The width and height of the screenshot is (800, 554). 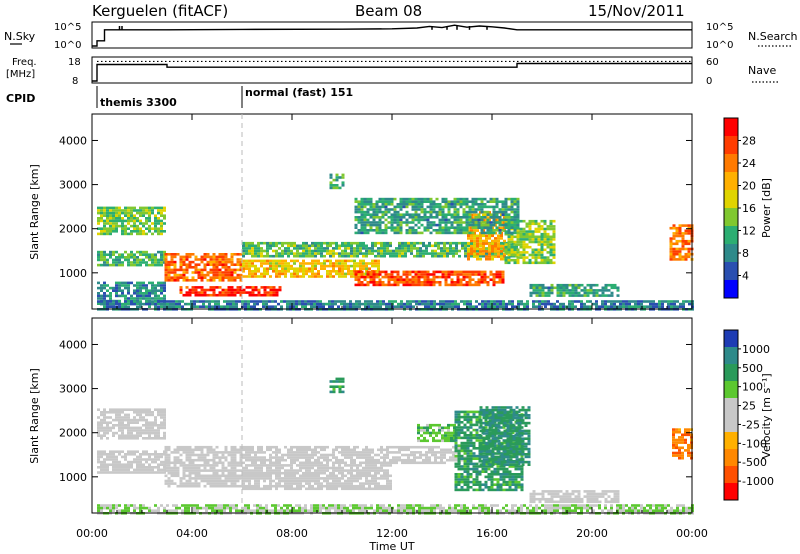 I want to click on colorbar-tick-label: 20, so click(x=749, y=186).